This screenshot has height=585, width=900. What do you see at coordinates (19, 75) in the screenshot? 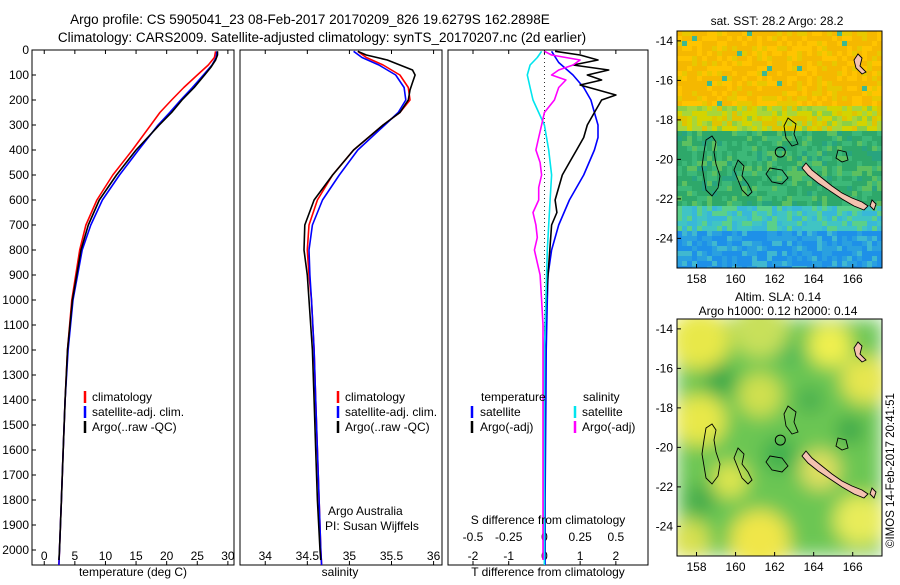
I see `depth-tick-label: 100` at bounding box center [19, 75].